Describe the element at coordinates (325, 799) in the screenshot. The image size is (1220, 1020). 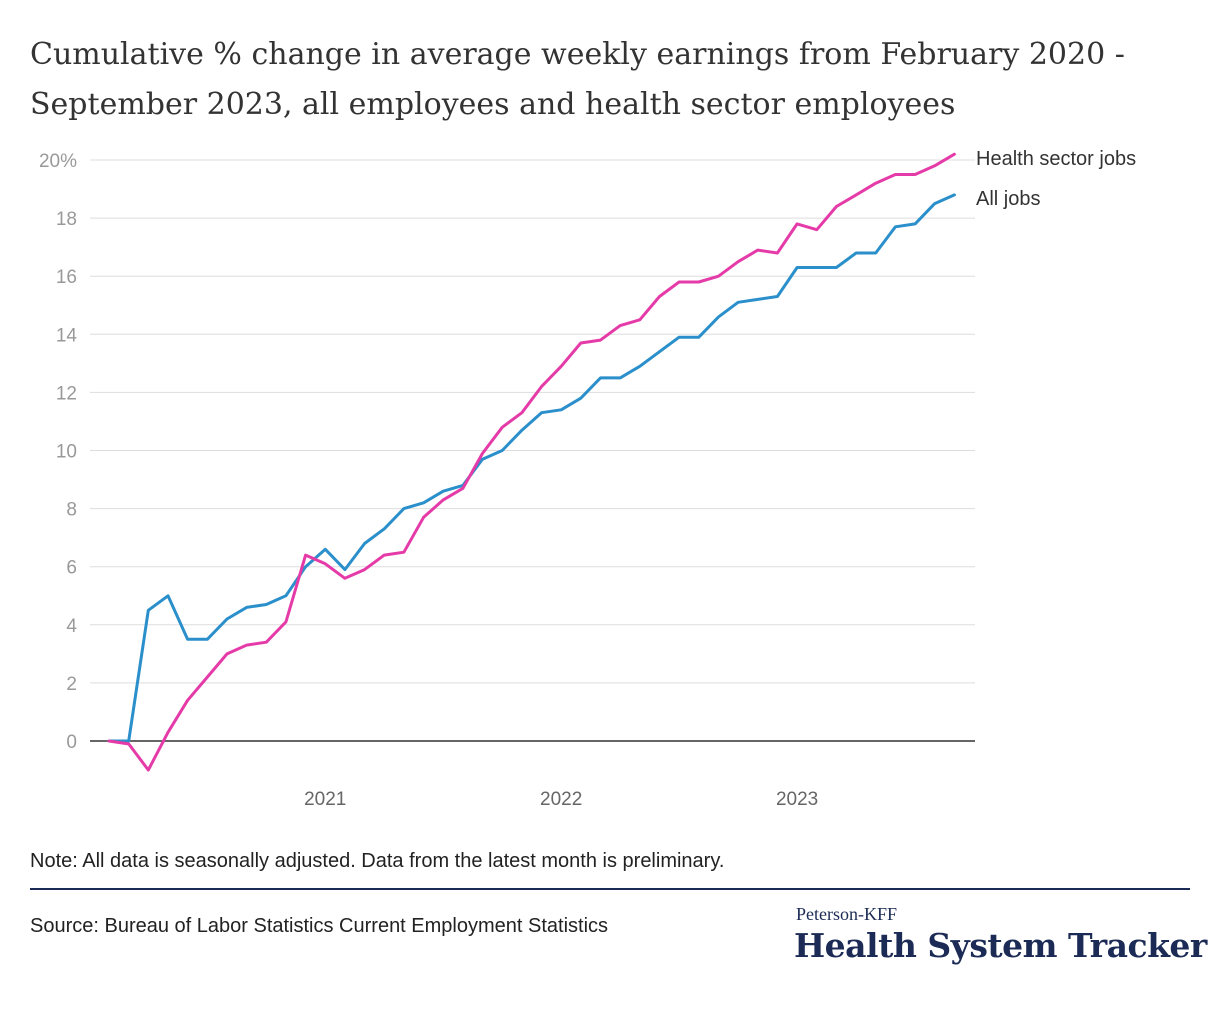
I see `x-tick-label: 2021` at that location.